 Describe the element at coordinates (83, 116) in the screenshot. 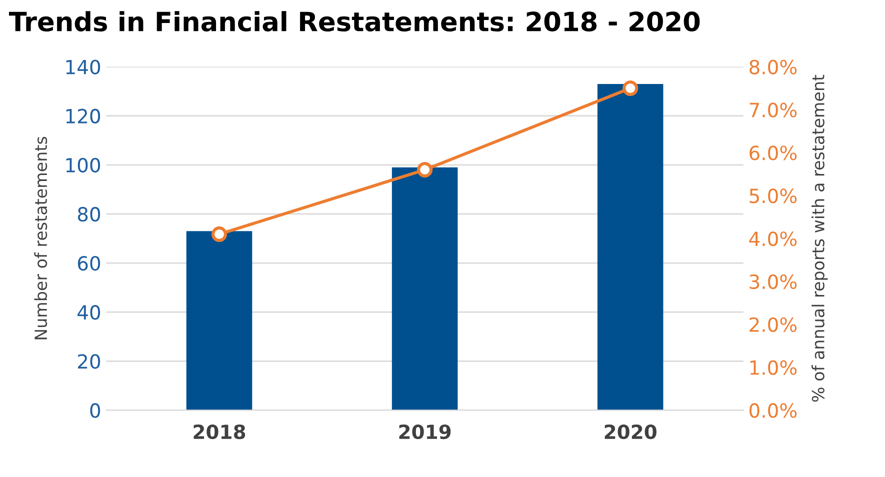

I see `y-tick-label: 120` at that location.